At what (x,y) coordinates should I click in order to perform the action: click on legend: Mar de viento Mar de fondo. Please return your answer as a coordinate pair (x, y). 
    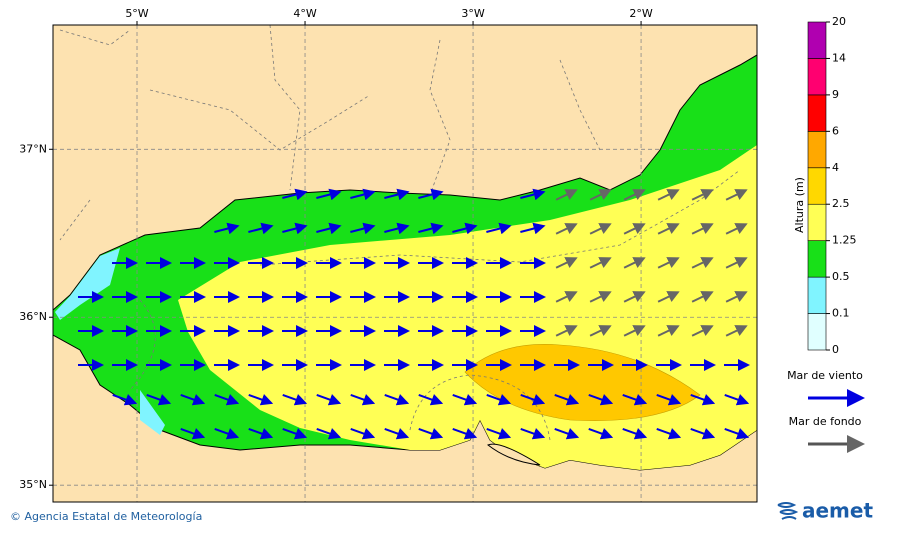
    Looking at the image, I should click on (826, 411).